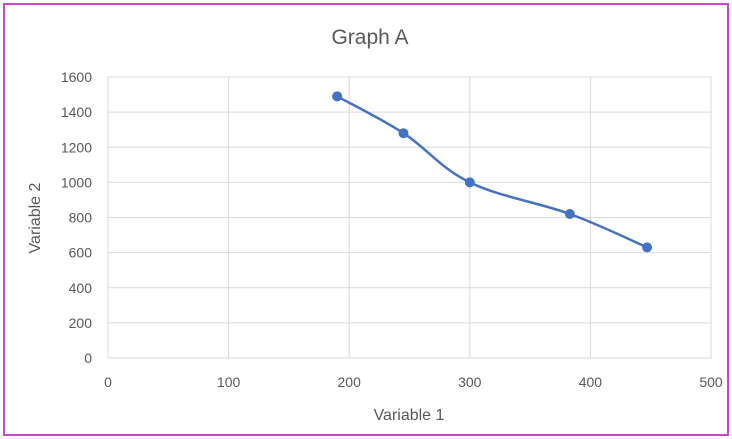 The image size is (732, 439). I want to click on x-tick-label: 400, so click(591, 382).